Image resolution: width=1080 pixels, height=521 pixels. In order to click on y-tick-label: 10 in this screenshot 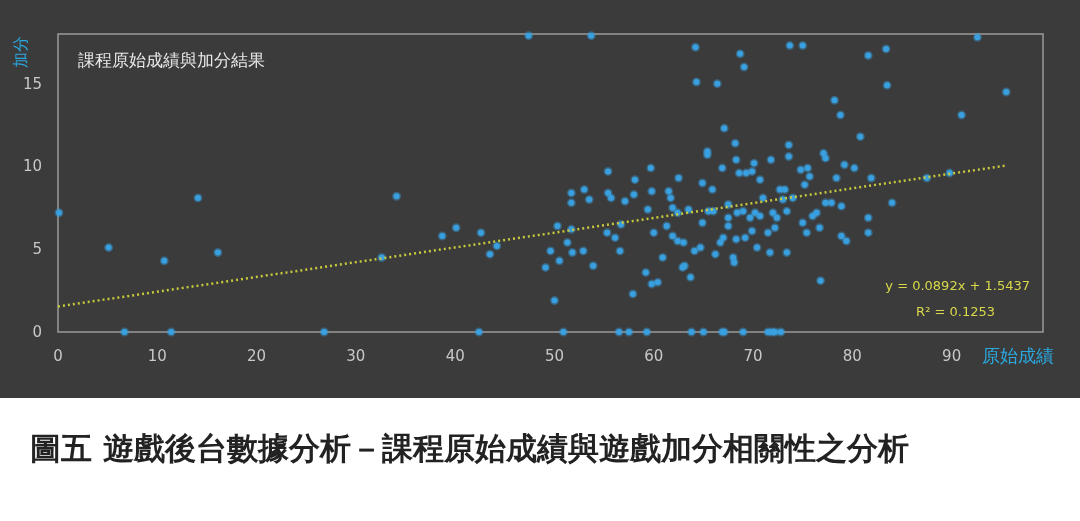, I will do `click(32, 166)`.